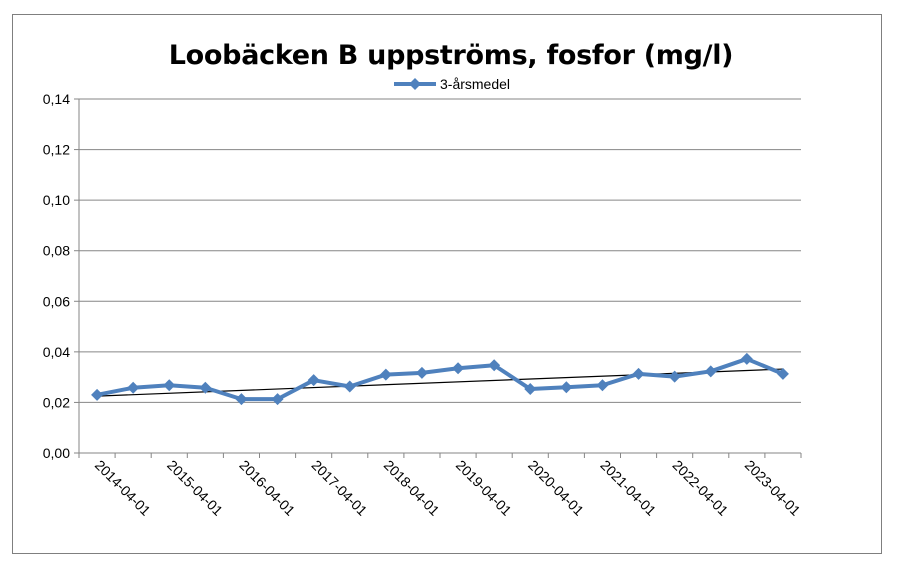  Describe the element at coordinates (56, 99) in the screenshot. I see `y-tick-label: 0,14` at that location.